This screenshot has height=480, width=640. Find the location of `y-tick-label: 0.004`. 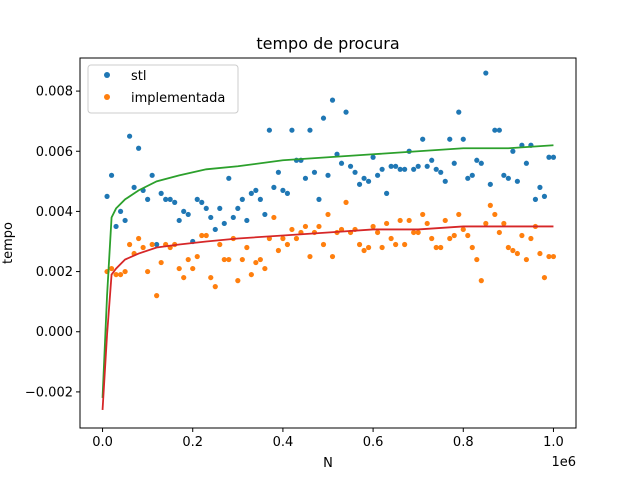

y-tick-label: 0.004 is located at coordinates (54, 212).